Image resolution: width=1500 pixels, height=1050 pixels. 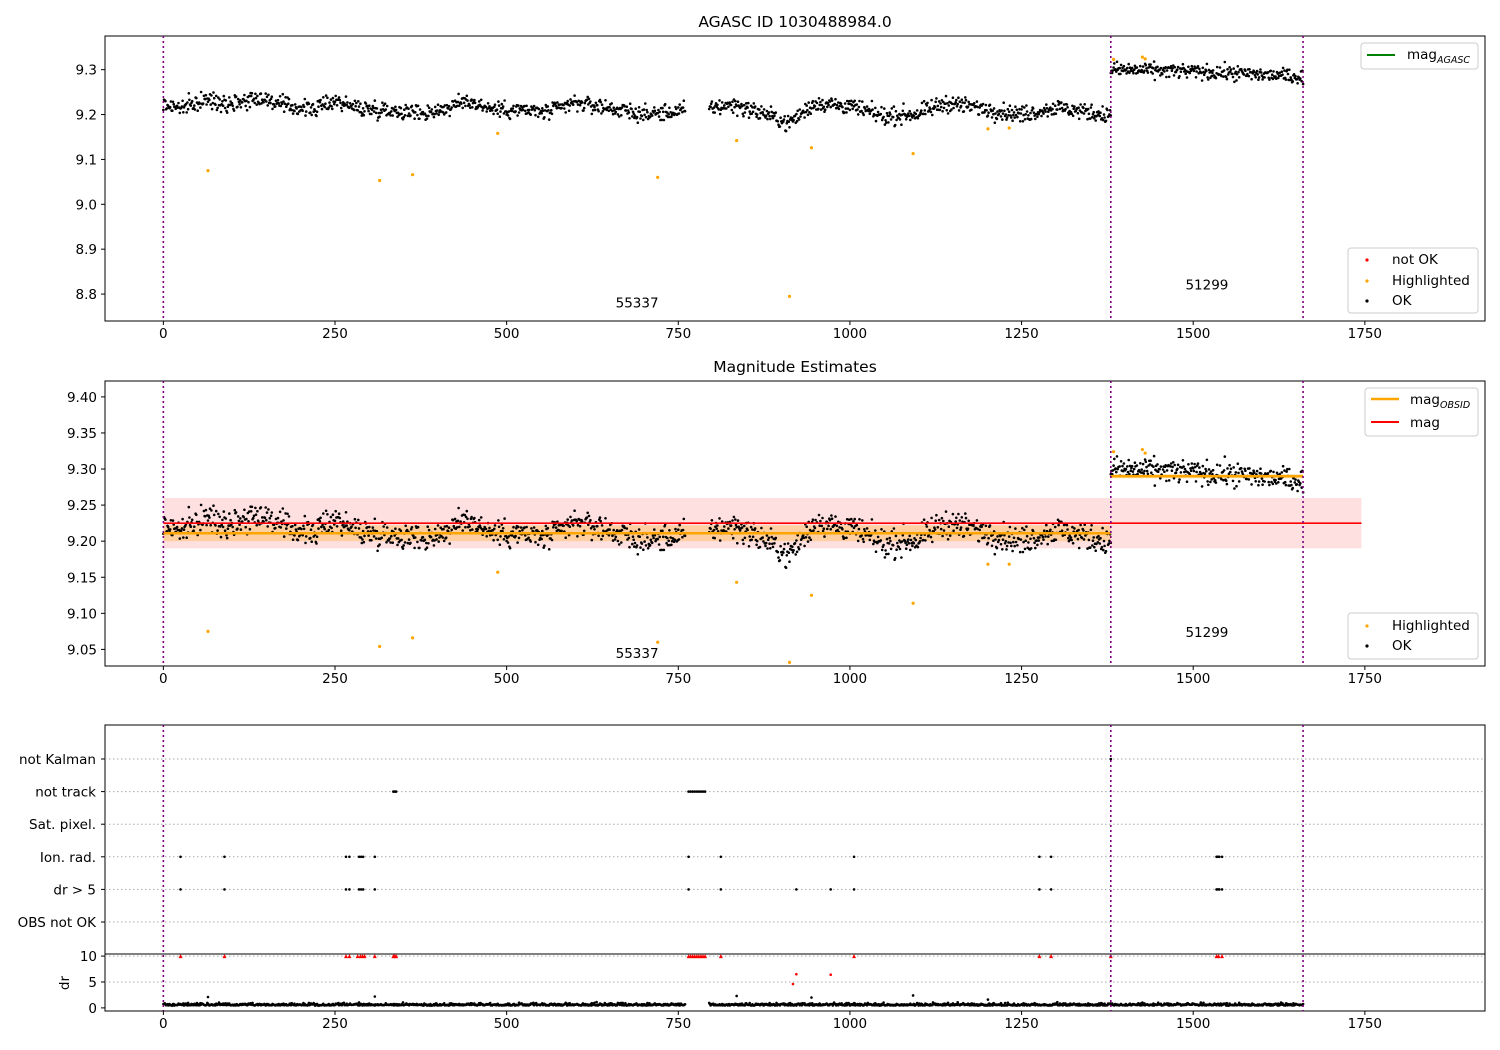 I want to click on estimates-highlighted-point, so click(x=789, y=662).